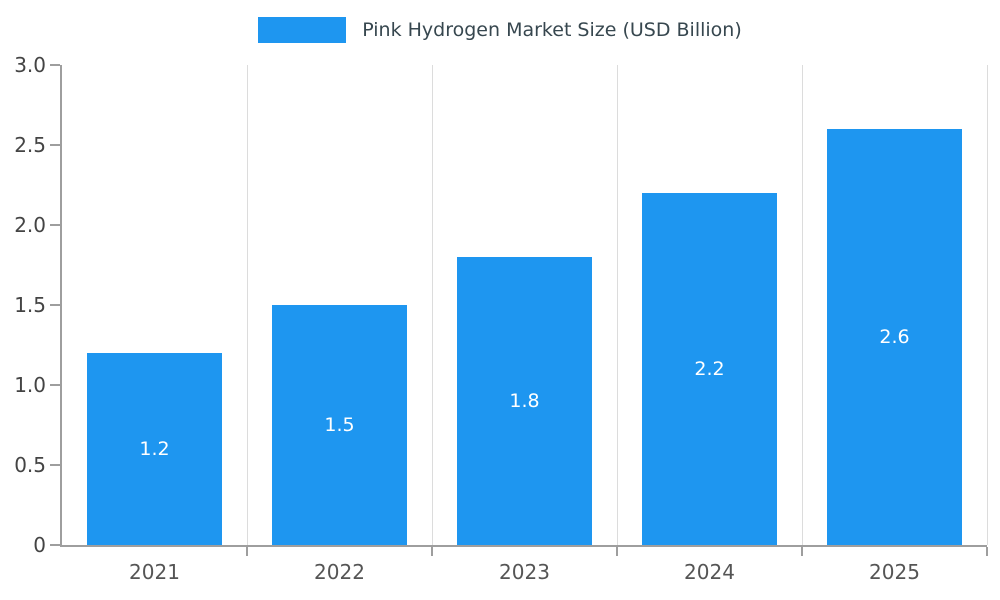  I want to click on bar-value-label: 2.6, so click(894, 337).